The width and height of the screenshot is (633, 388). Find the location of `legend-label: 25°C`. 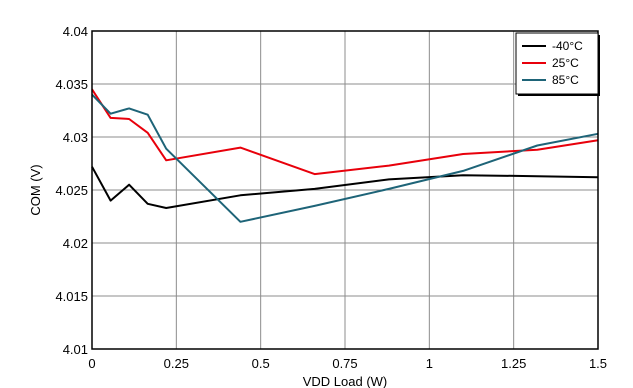

legend-label: 25°C is located at coordinates (565, 63).